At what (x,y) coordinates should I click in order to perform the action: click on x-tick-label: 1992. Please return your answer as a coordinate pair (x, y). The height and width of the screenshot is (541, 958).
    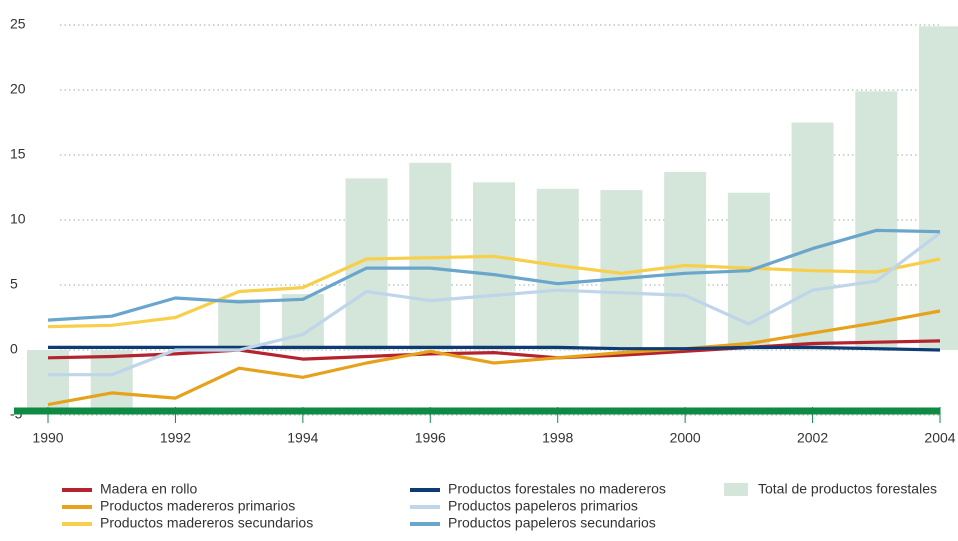
    Looking at the image, I should click on (175, 438).